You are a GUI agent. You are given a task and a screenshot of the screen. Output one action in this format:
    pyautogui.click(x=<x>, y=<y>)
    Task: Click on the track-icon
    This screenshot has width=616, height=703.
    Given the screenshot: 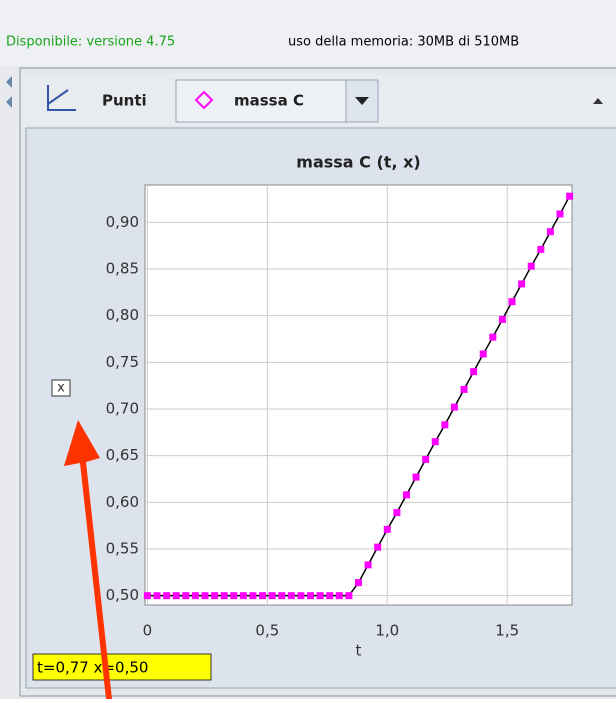 What is the action you would take?
    pyautogui.click(x=204, y=100)
    